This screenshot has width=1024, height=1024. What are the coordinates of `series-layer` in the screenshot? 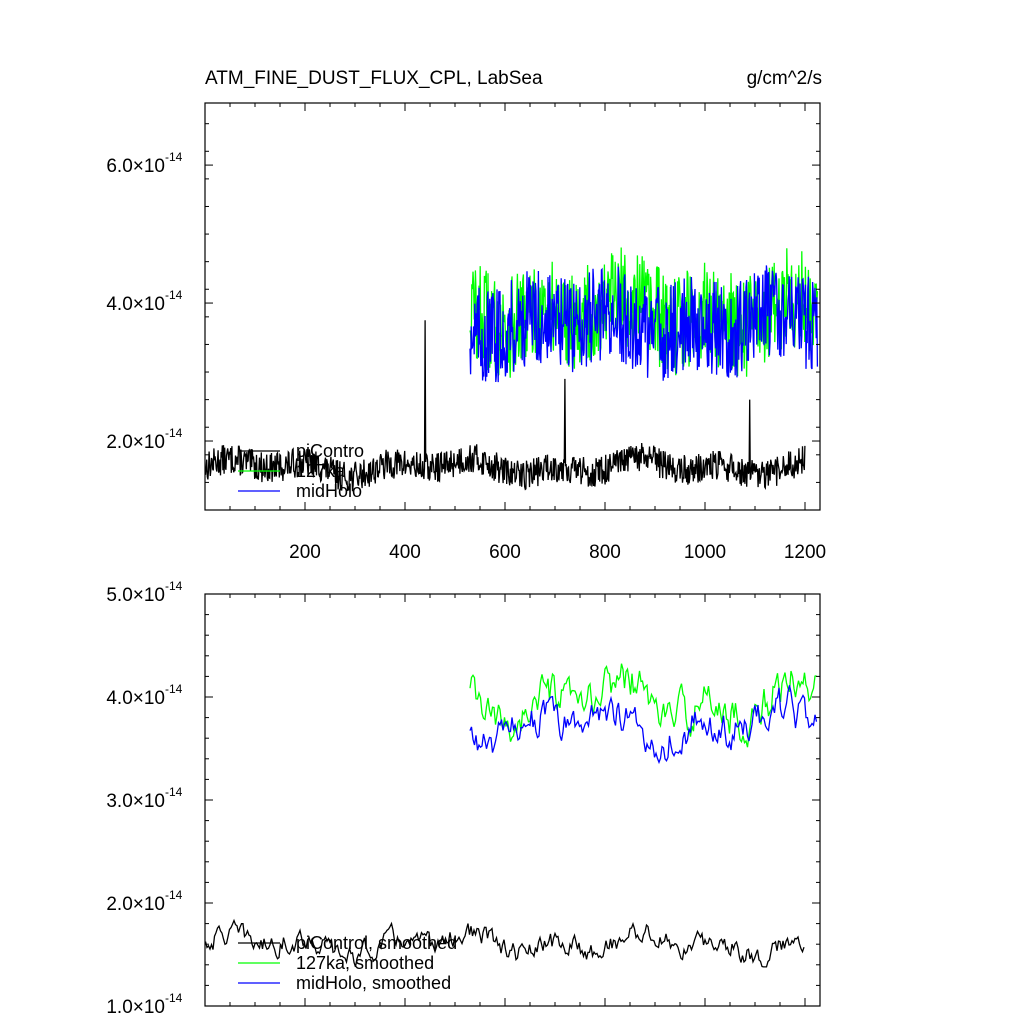 It's located at (511, 369).